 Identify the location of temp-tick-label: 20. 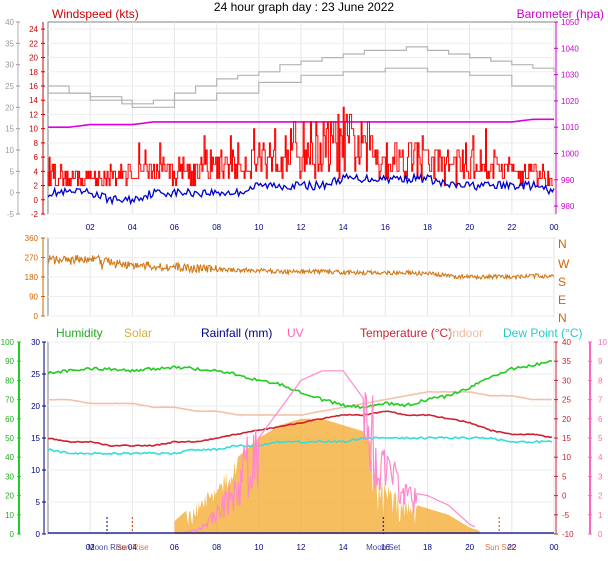
(566, 419).